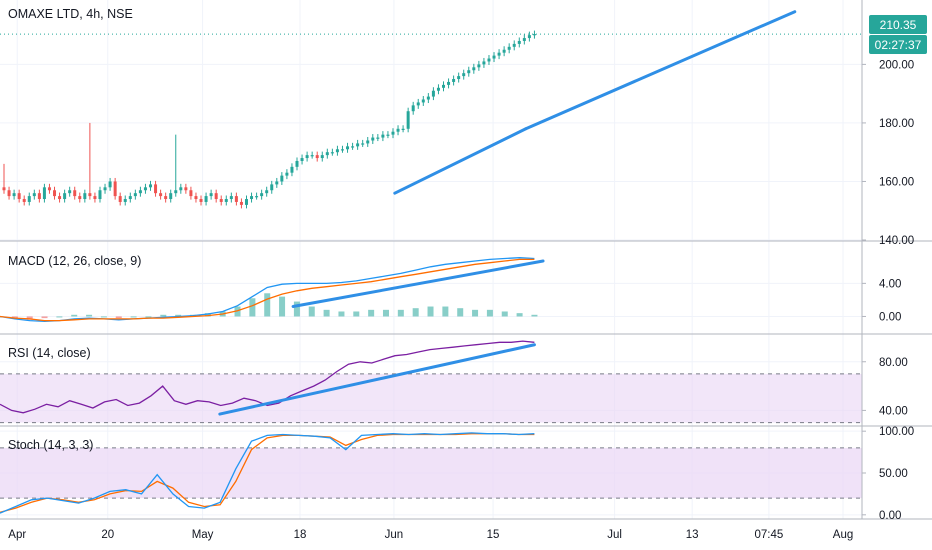 Image resolution: width=932 pixels, height=550 pixels. Describe the element at coordinates (898, 45) in the screenshot. I see `countdown-badge: 02:27:37` at that location.